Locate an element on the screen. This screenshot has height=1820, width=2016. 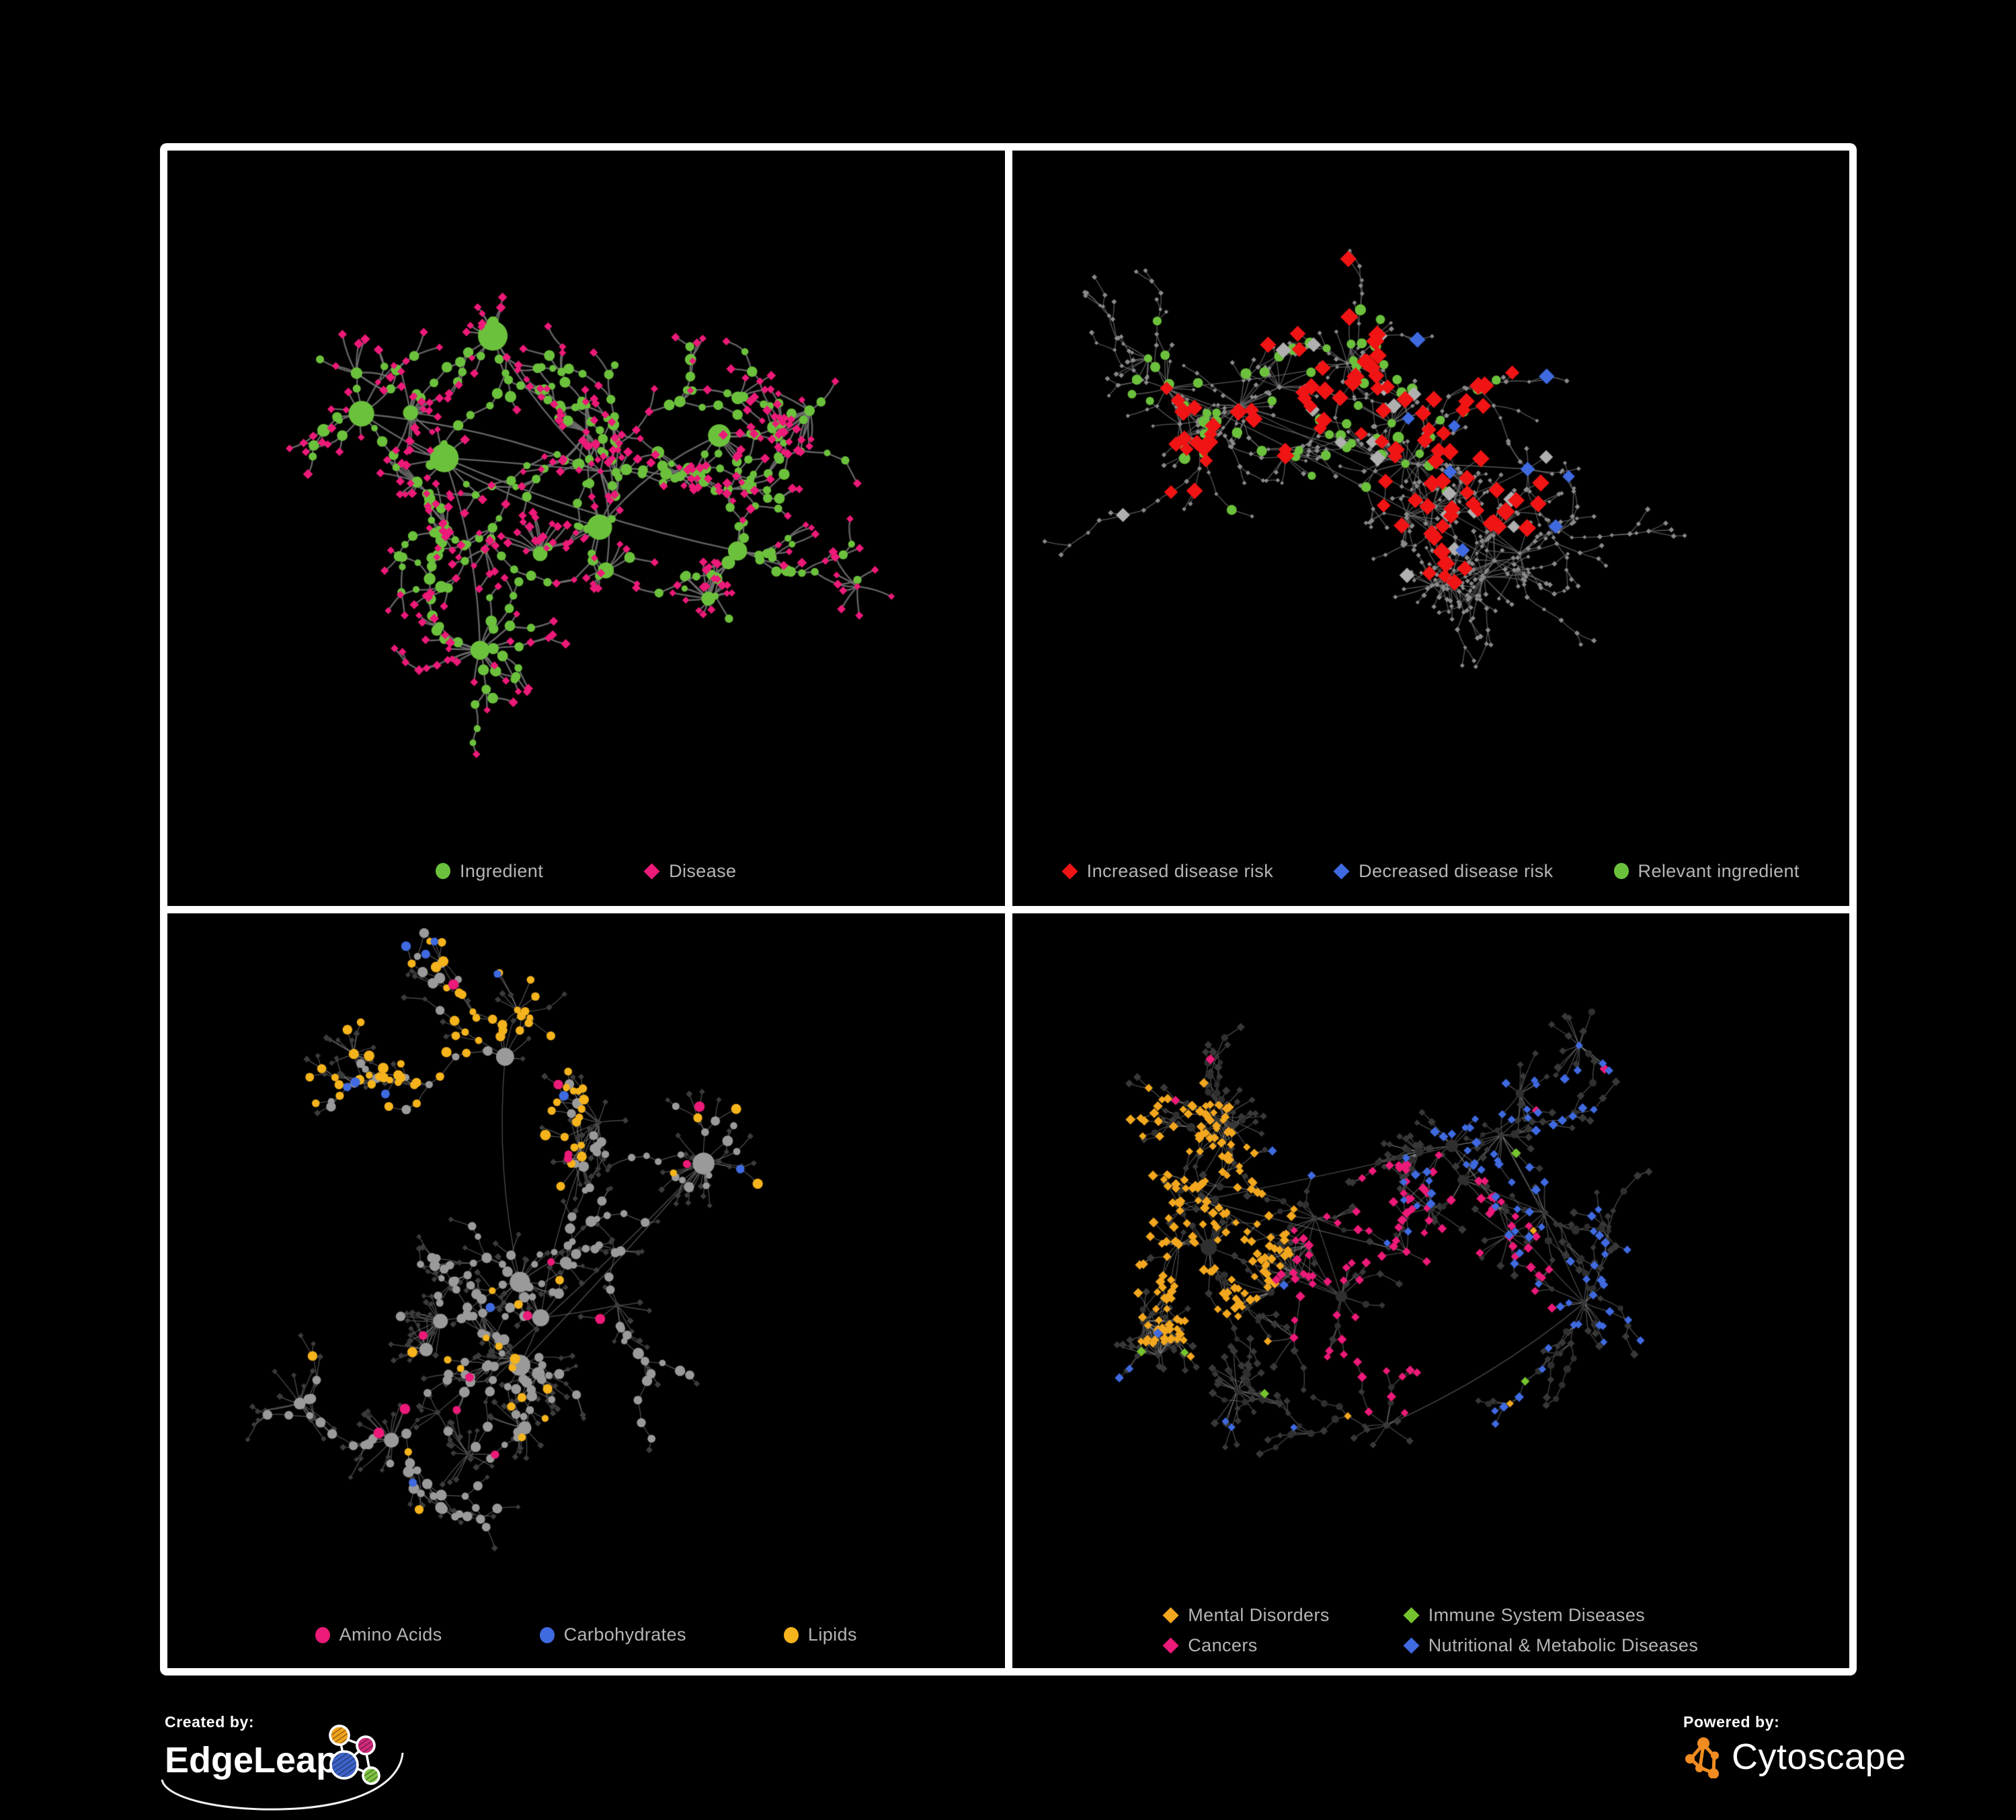
legend-label: Lipids is located at coordinates (832, 1635).